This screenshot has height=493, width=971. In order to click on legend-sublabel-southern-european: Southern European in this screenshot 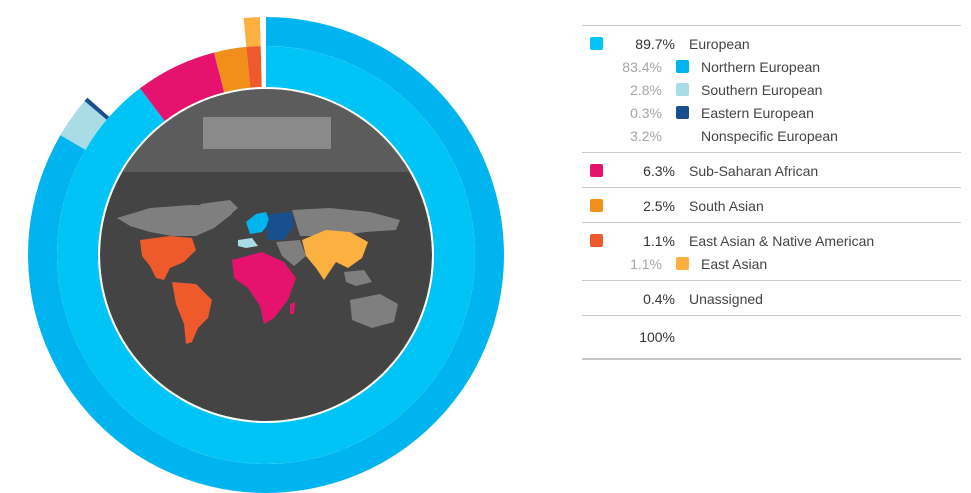, I will do `click(762, 89)`.